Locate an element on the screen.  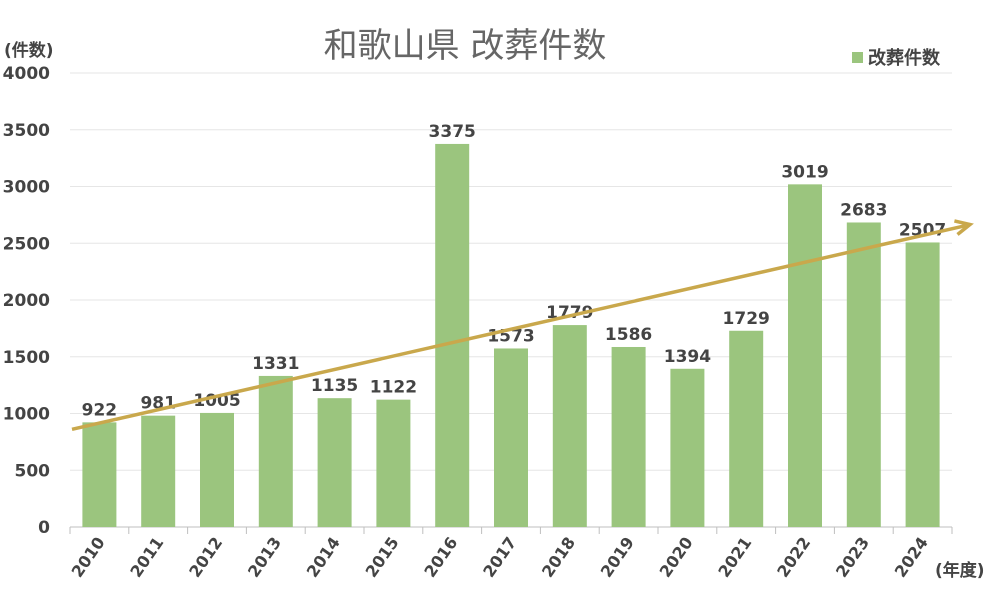
data-label: 3019 is located at coordinates (804, 172).